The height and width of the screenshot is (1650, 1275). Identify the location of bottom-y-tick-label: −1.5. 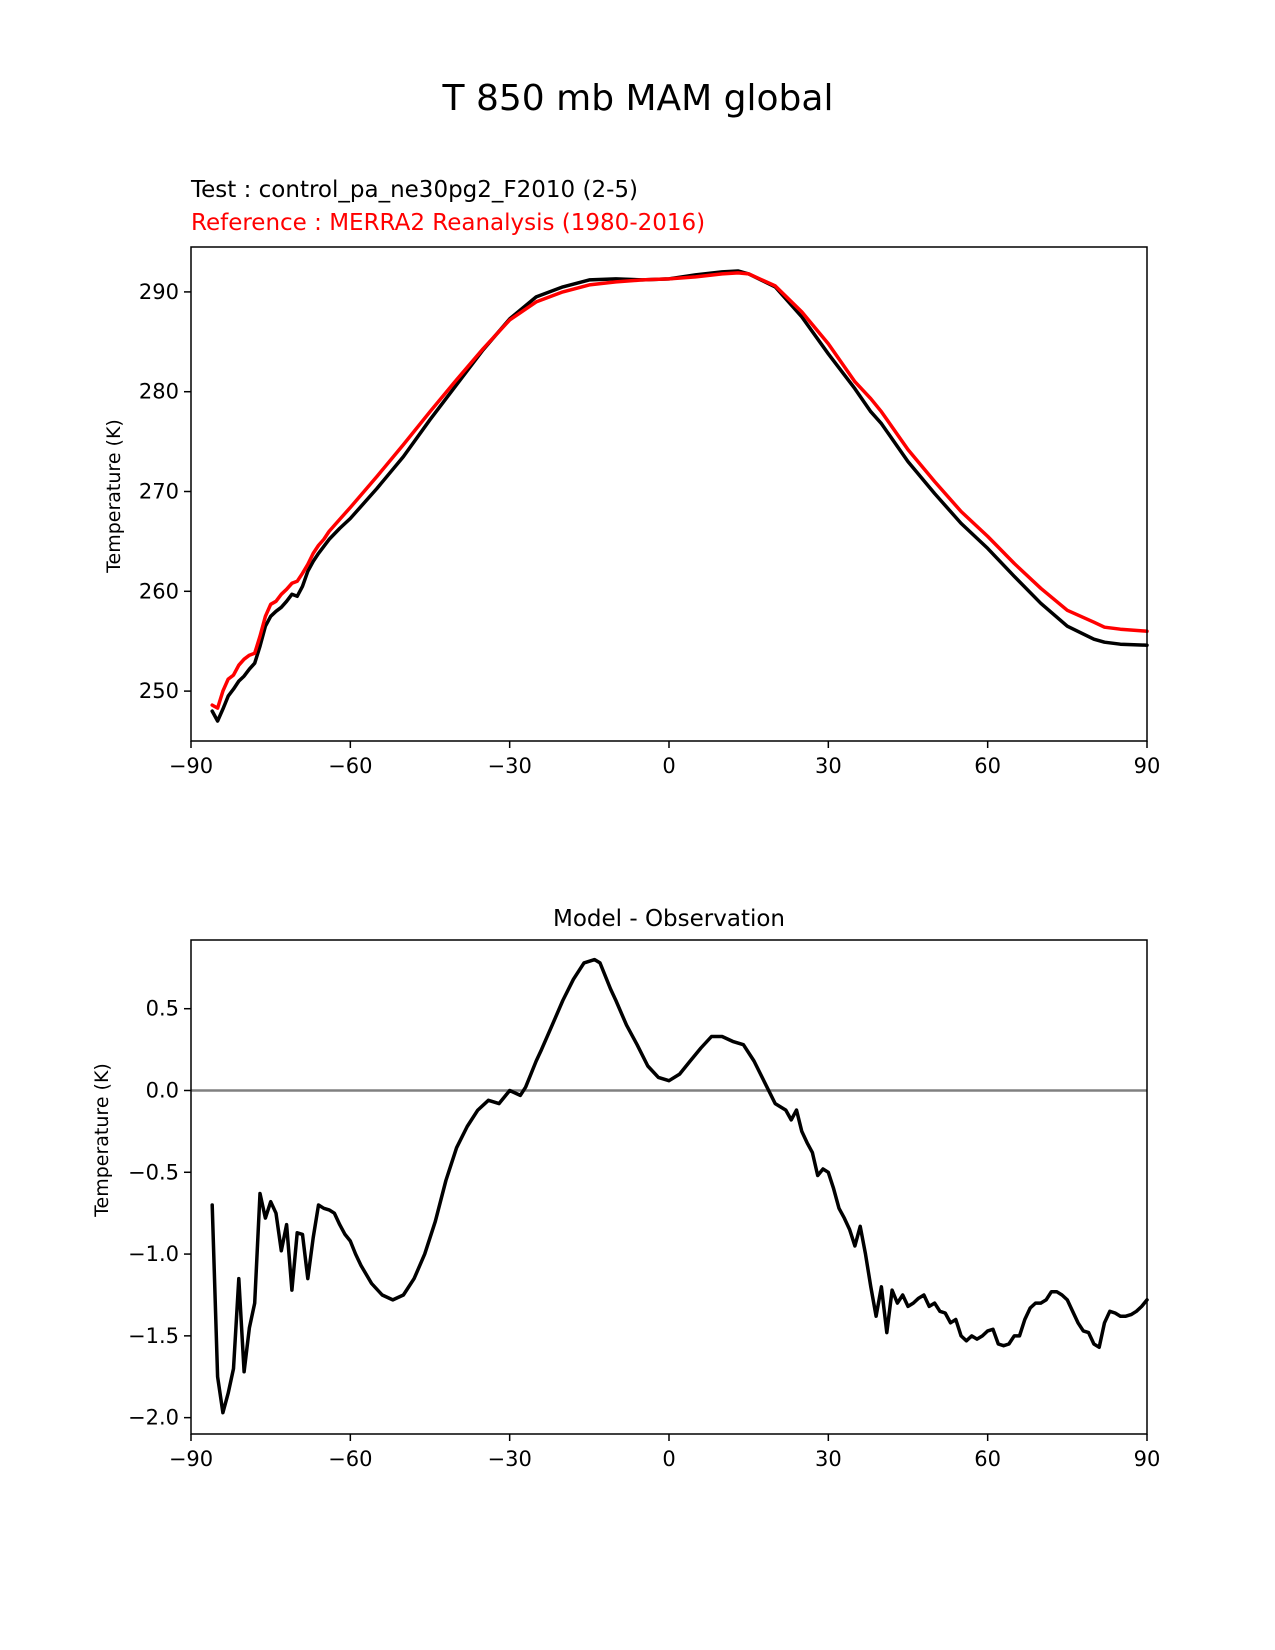
(153, 1336).